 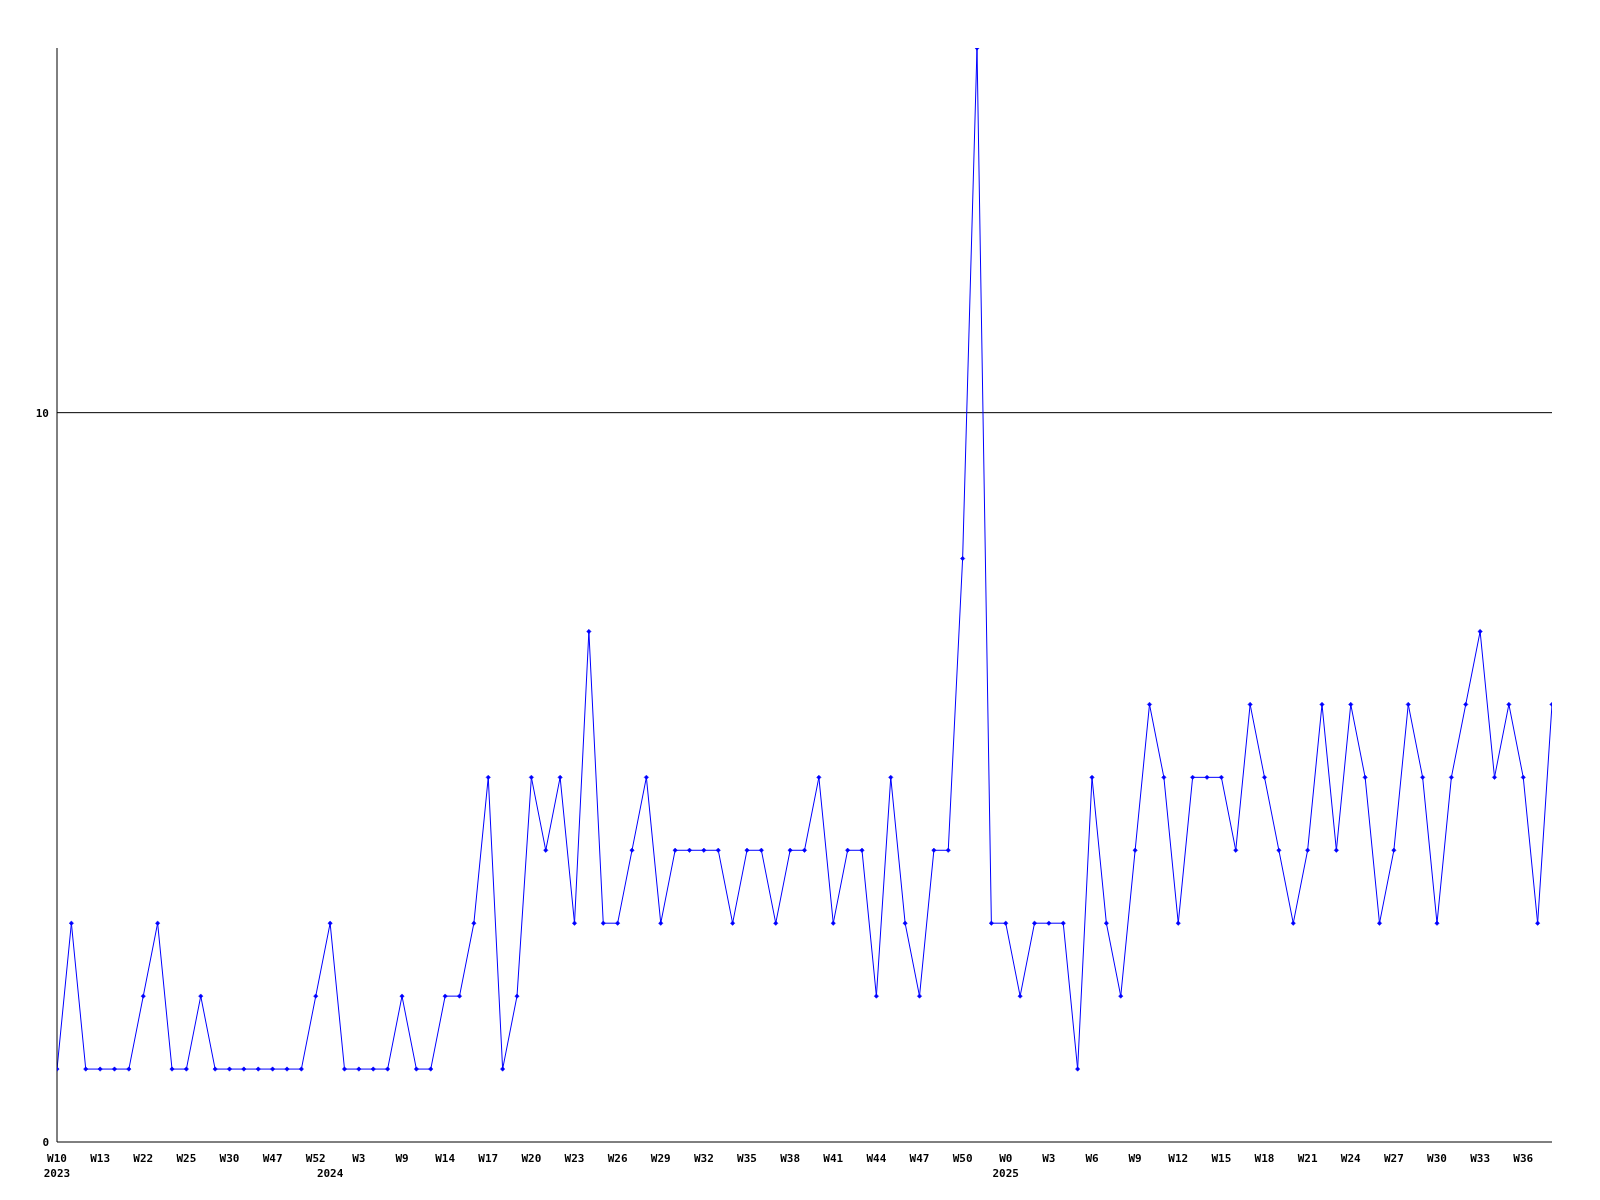 I want to click on x-tick-label: W35, so click(x=747, y=1158).